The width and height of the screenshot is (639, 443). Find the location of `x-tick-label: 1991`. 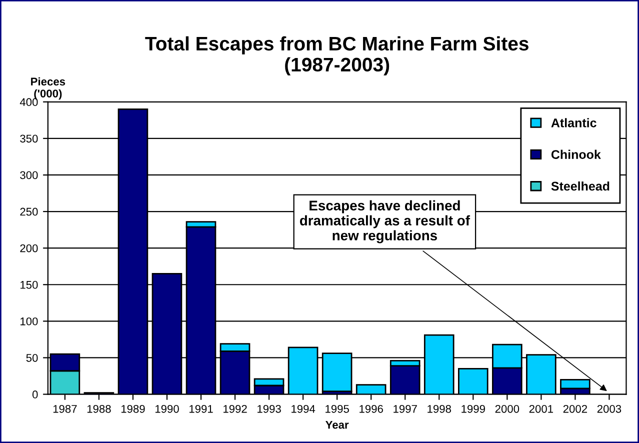

x-tick-label: 1991 is located at coordinates (201, 408).